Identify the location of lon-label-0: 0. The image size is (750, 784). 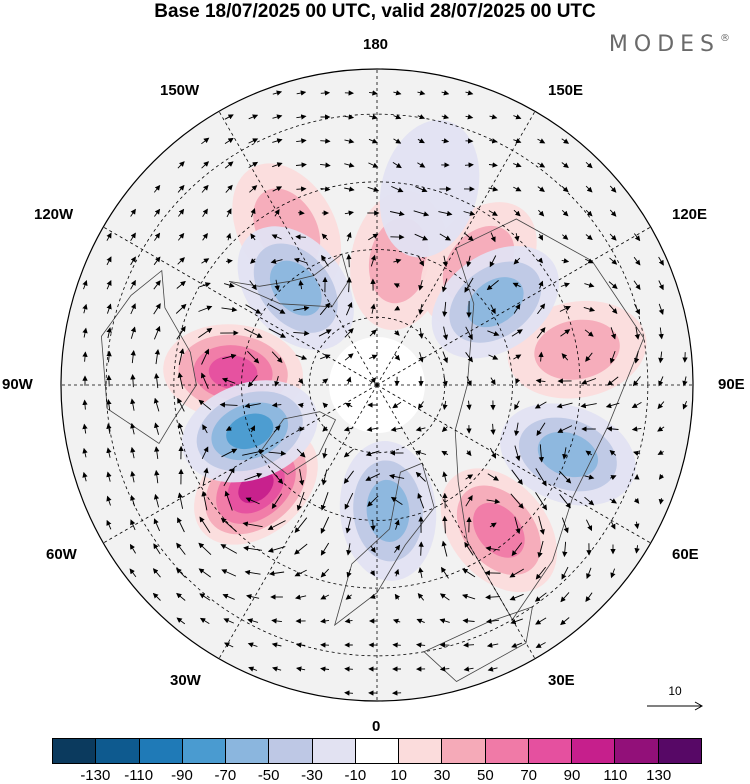
(376, 726).